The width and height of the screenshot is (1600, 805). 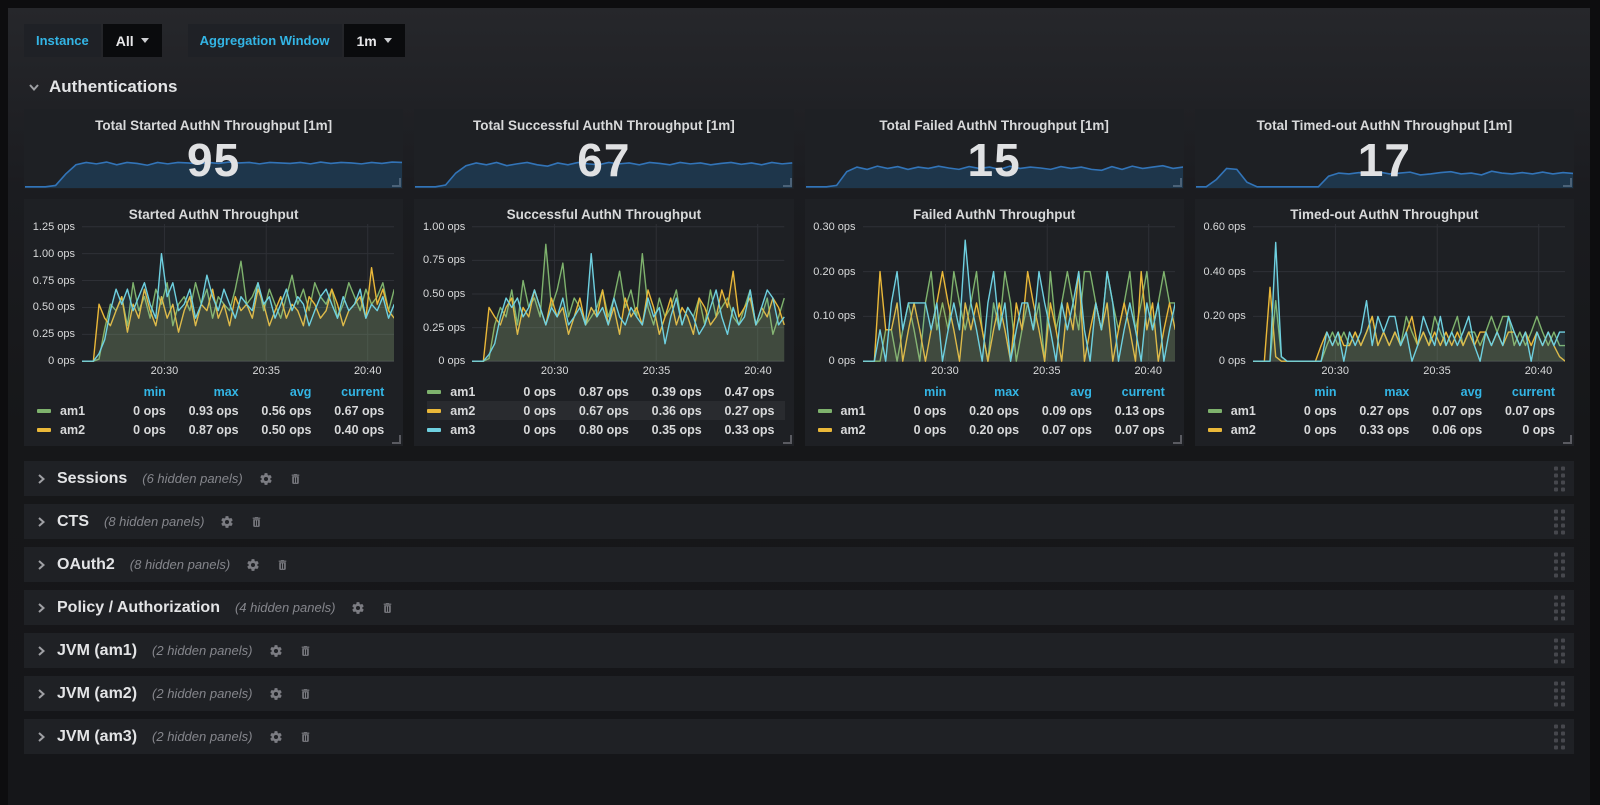 I want to click on aggregation-dropdown: 1m, so click(x=374, y=40).